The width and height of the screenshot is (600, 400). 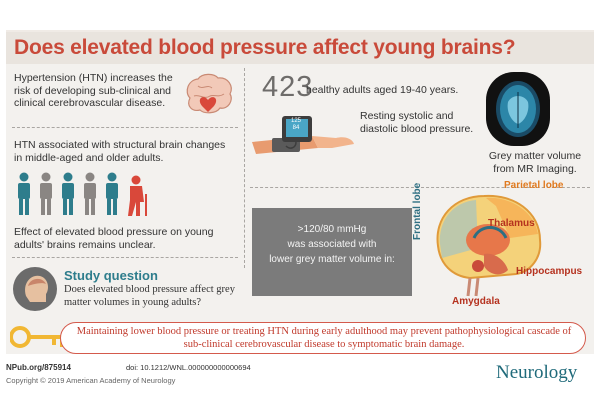 I want to click on vertical-divider, so click(x=244, y=168).